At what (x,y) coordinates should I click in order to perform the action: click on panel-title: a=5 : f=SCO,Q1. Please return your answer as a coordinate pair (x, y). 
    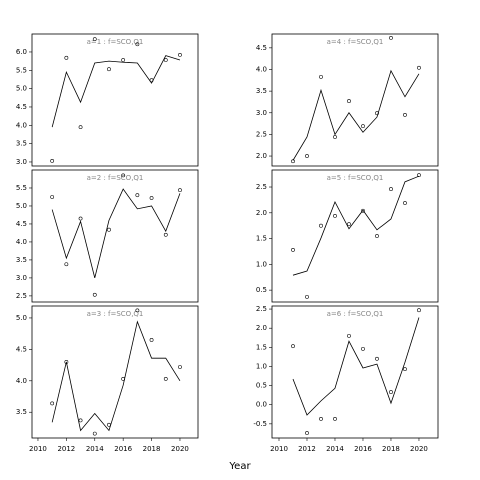
    Looking at the image, I should click on (355, 178).